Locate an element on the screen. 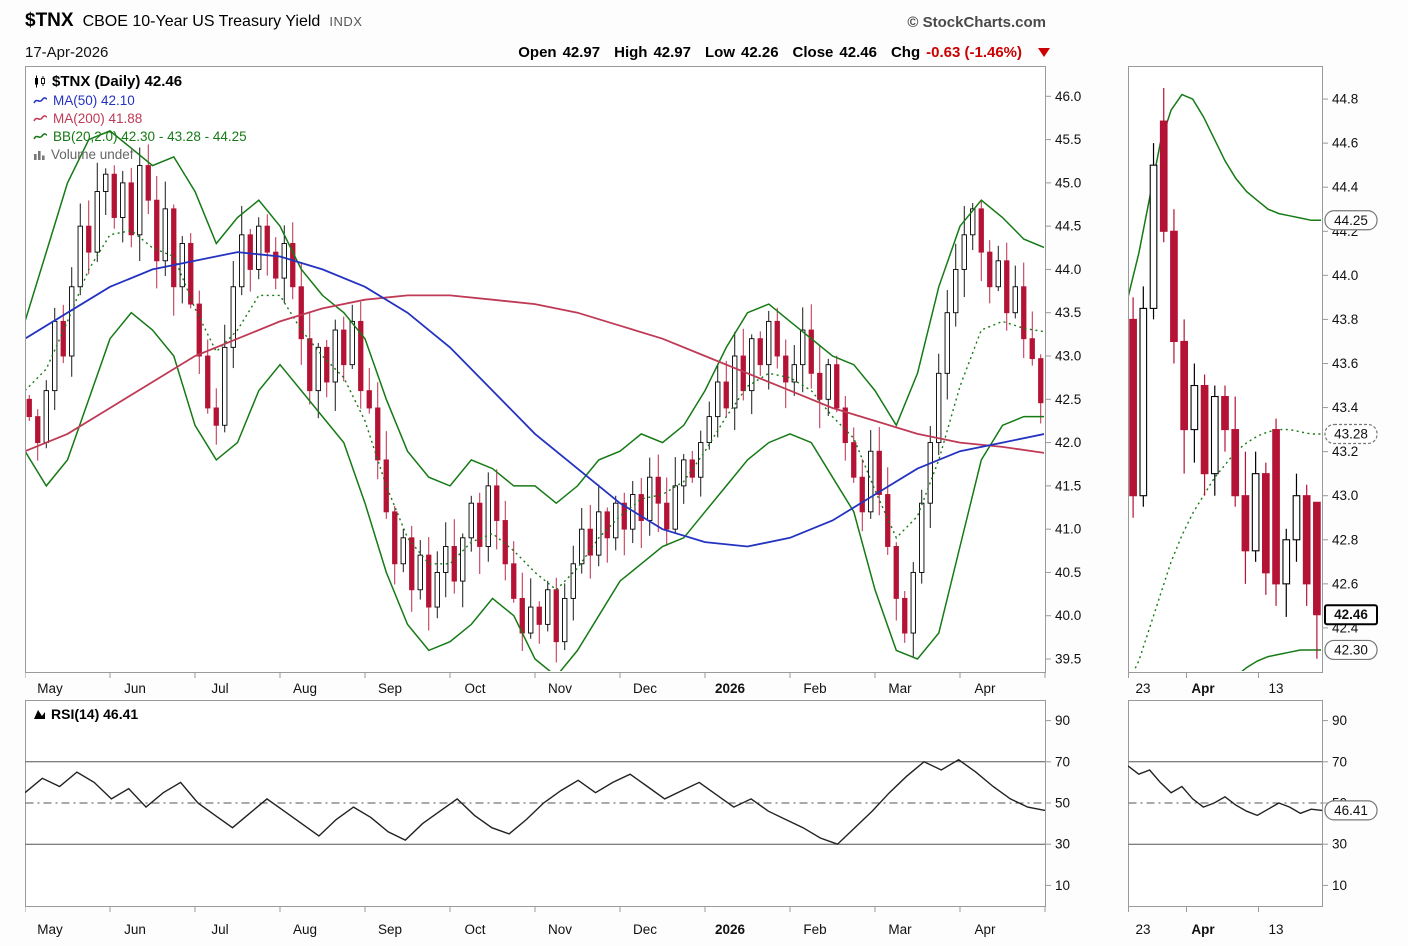 The width and height of the screenshot is (1408, 946). svg-text: Mar is located at coordinates (900, 688).